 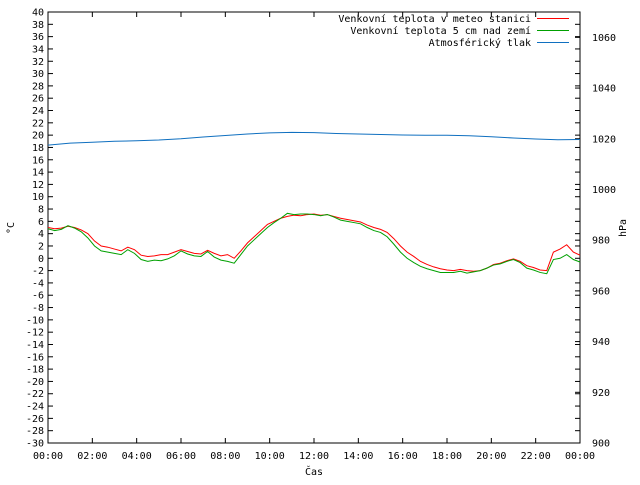 I want to click on x-tick-label: 22:00, so click(x=536, y=456).